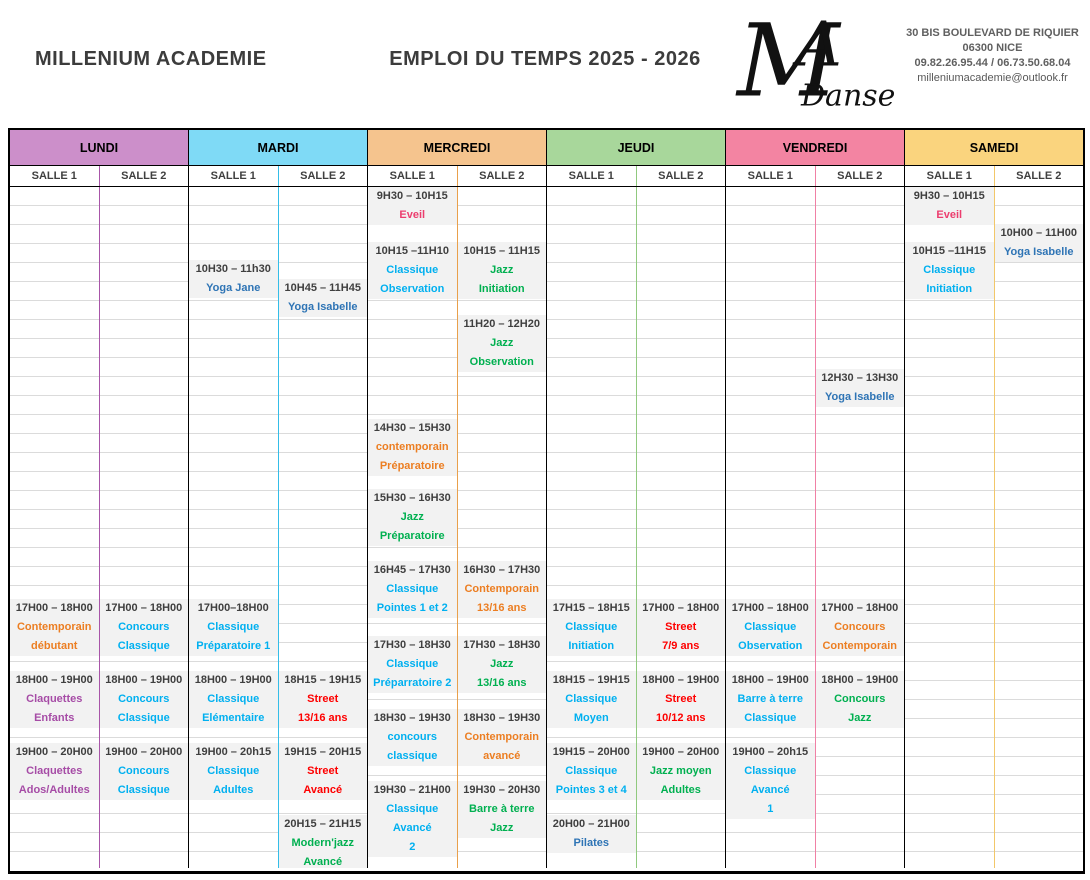 This screenshot has height=880, width=1090. What do you see at coordinates (591, 718) in the screenshot?
I see `class-name-line: Moyen` at bounding box center [591, 718].